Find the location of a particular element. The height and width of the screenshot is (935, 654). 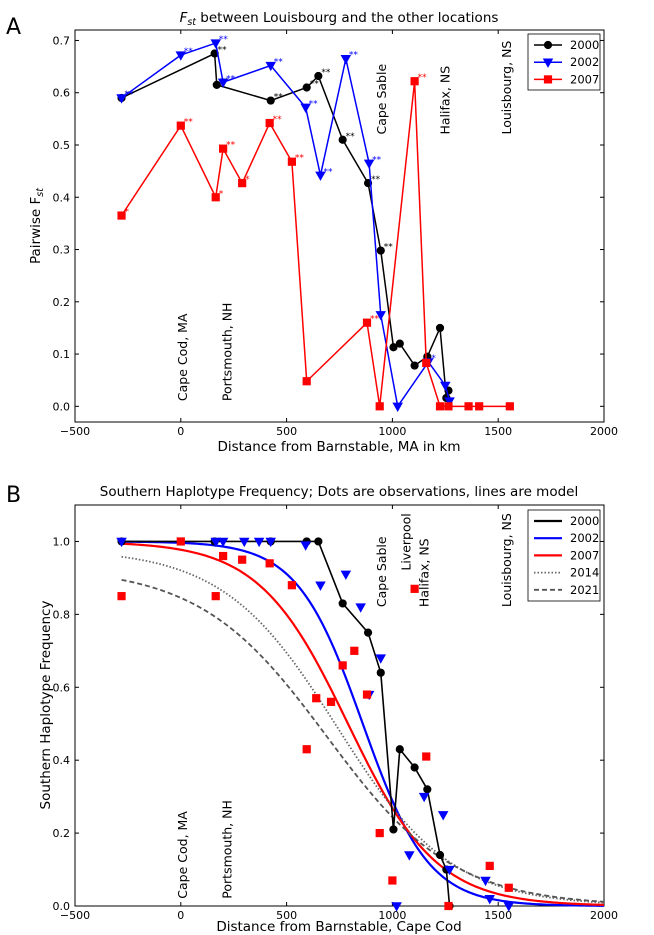

legend-label: 2007 is located at coordinates (584, 555).